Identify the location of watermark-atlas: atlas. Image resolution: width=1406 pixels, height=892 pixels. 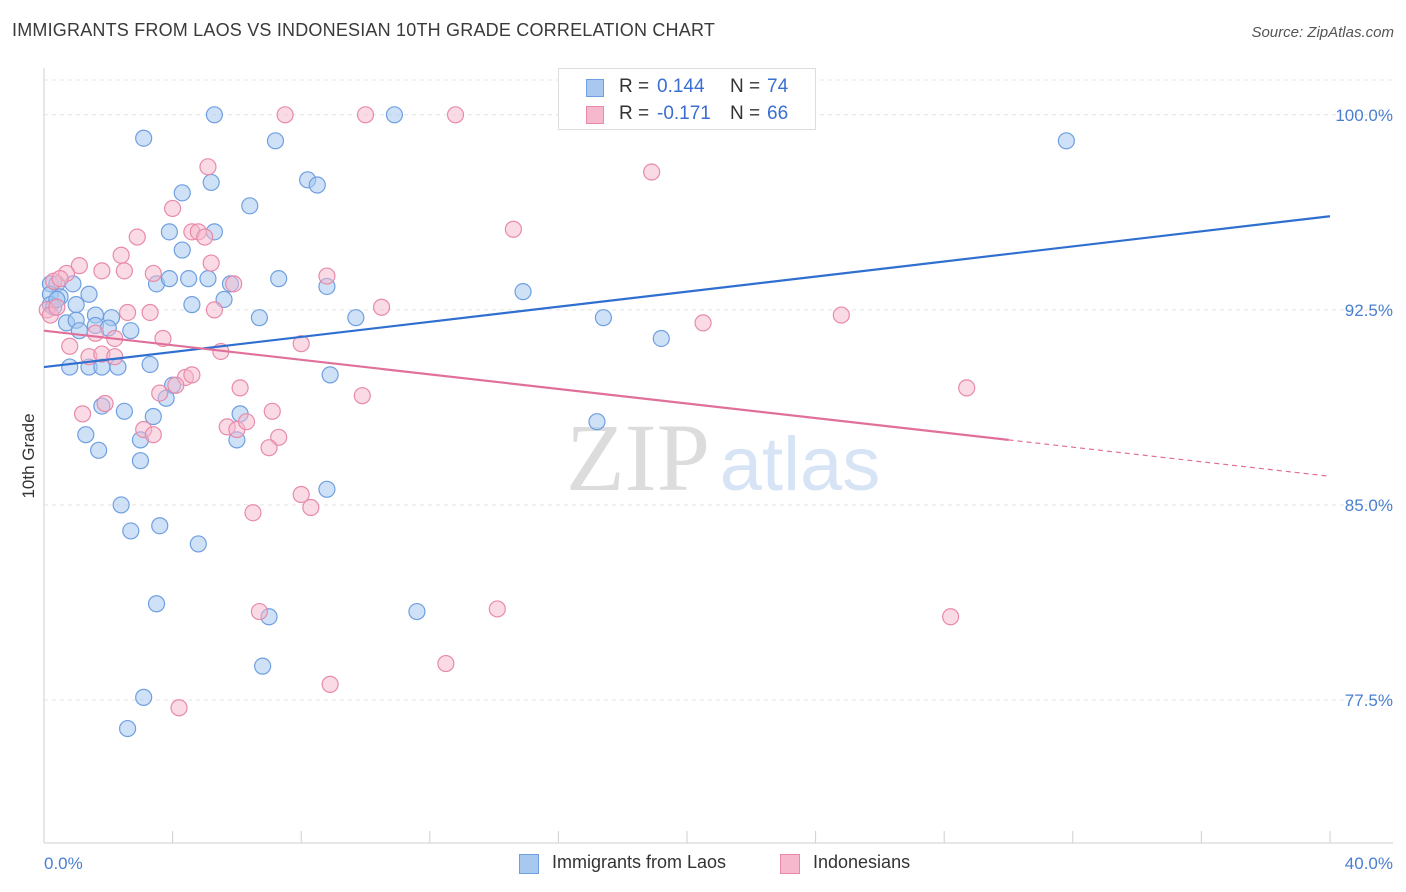
(800, 464).